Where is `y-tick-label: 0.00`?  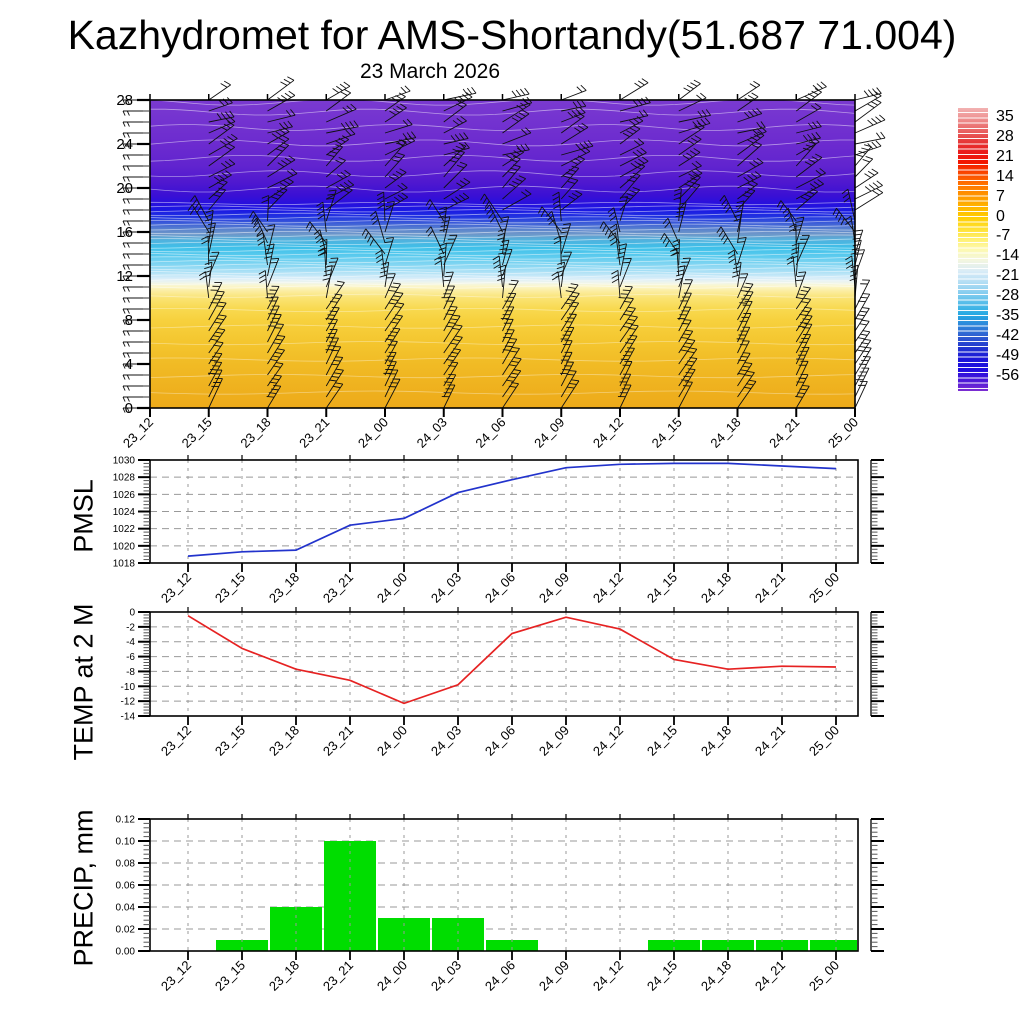
y-tick-label: 0.00 is located at coordinates (126, 952).